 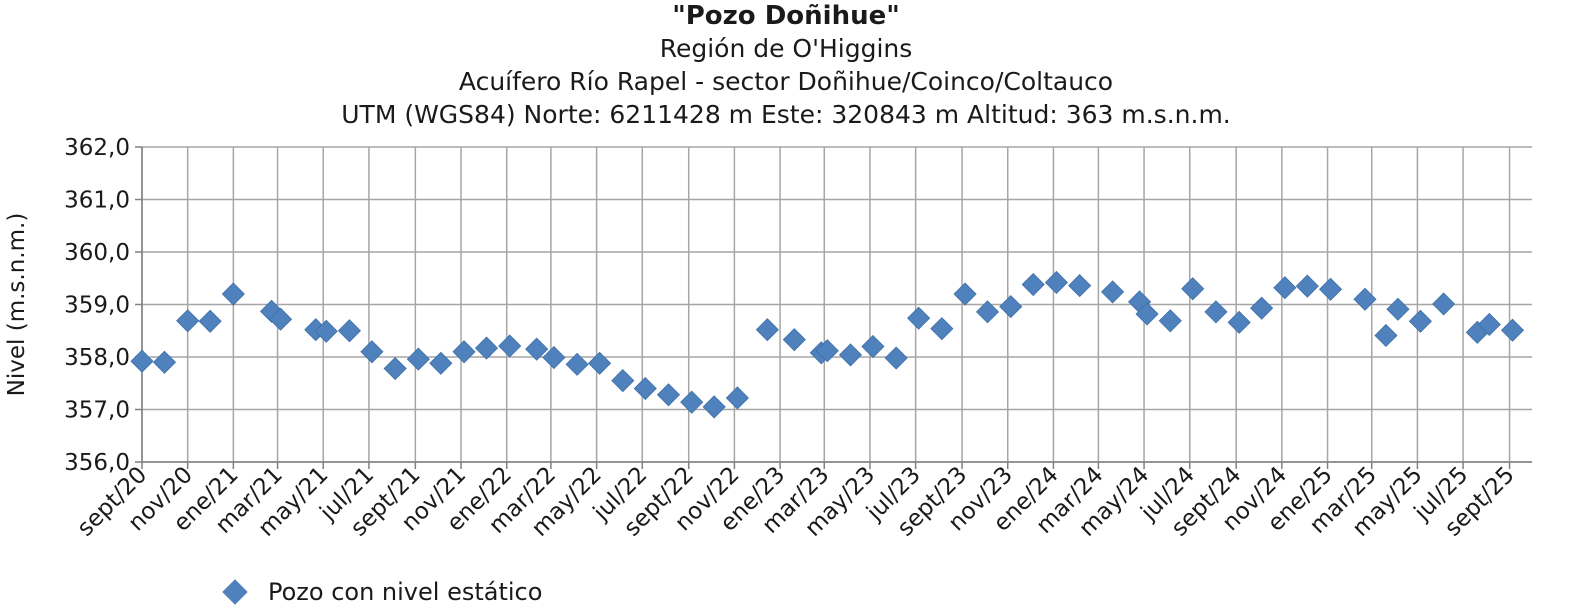 What do you see at coordinates (235, 592) in the screenshot?
I see `legend-diamond-icon` at bounding box center [235, 592].